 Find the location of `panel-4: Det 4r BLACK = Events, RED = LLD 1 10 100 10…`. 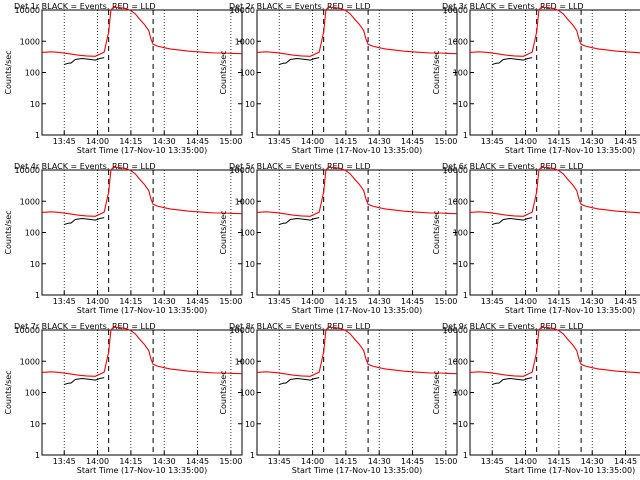

panel-4: Det 4r BLACK = Events, RED = LLD 1 10 100 10… is located at coordinates (123, 238).